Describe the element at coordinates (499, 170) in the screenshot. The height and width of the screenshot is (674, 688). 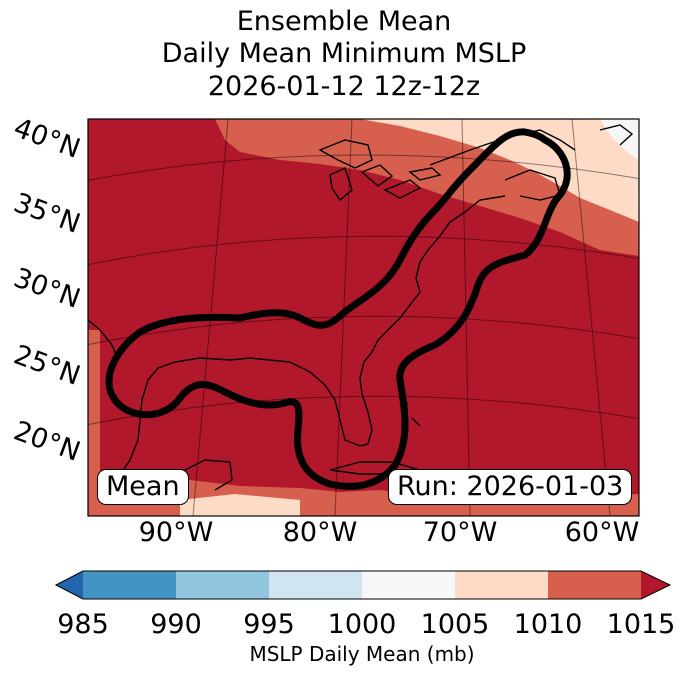
I see `shade-1005-1010-north` at that location.